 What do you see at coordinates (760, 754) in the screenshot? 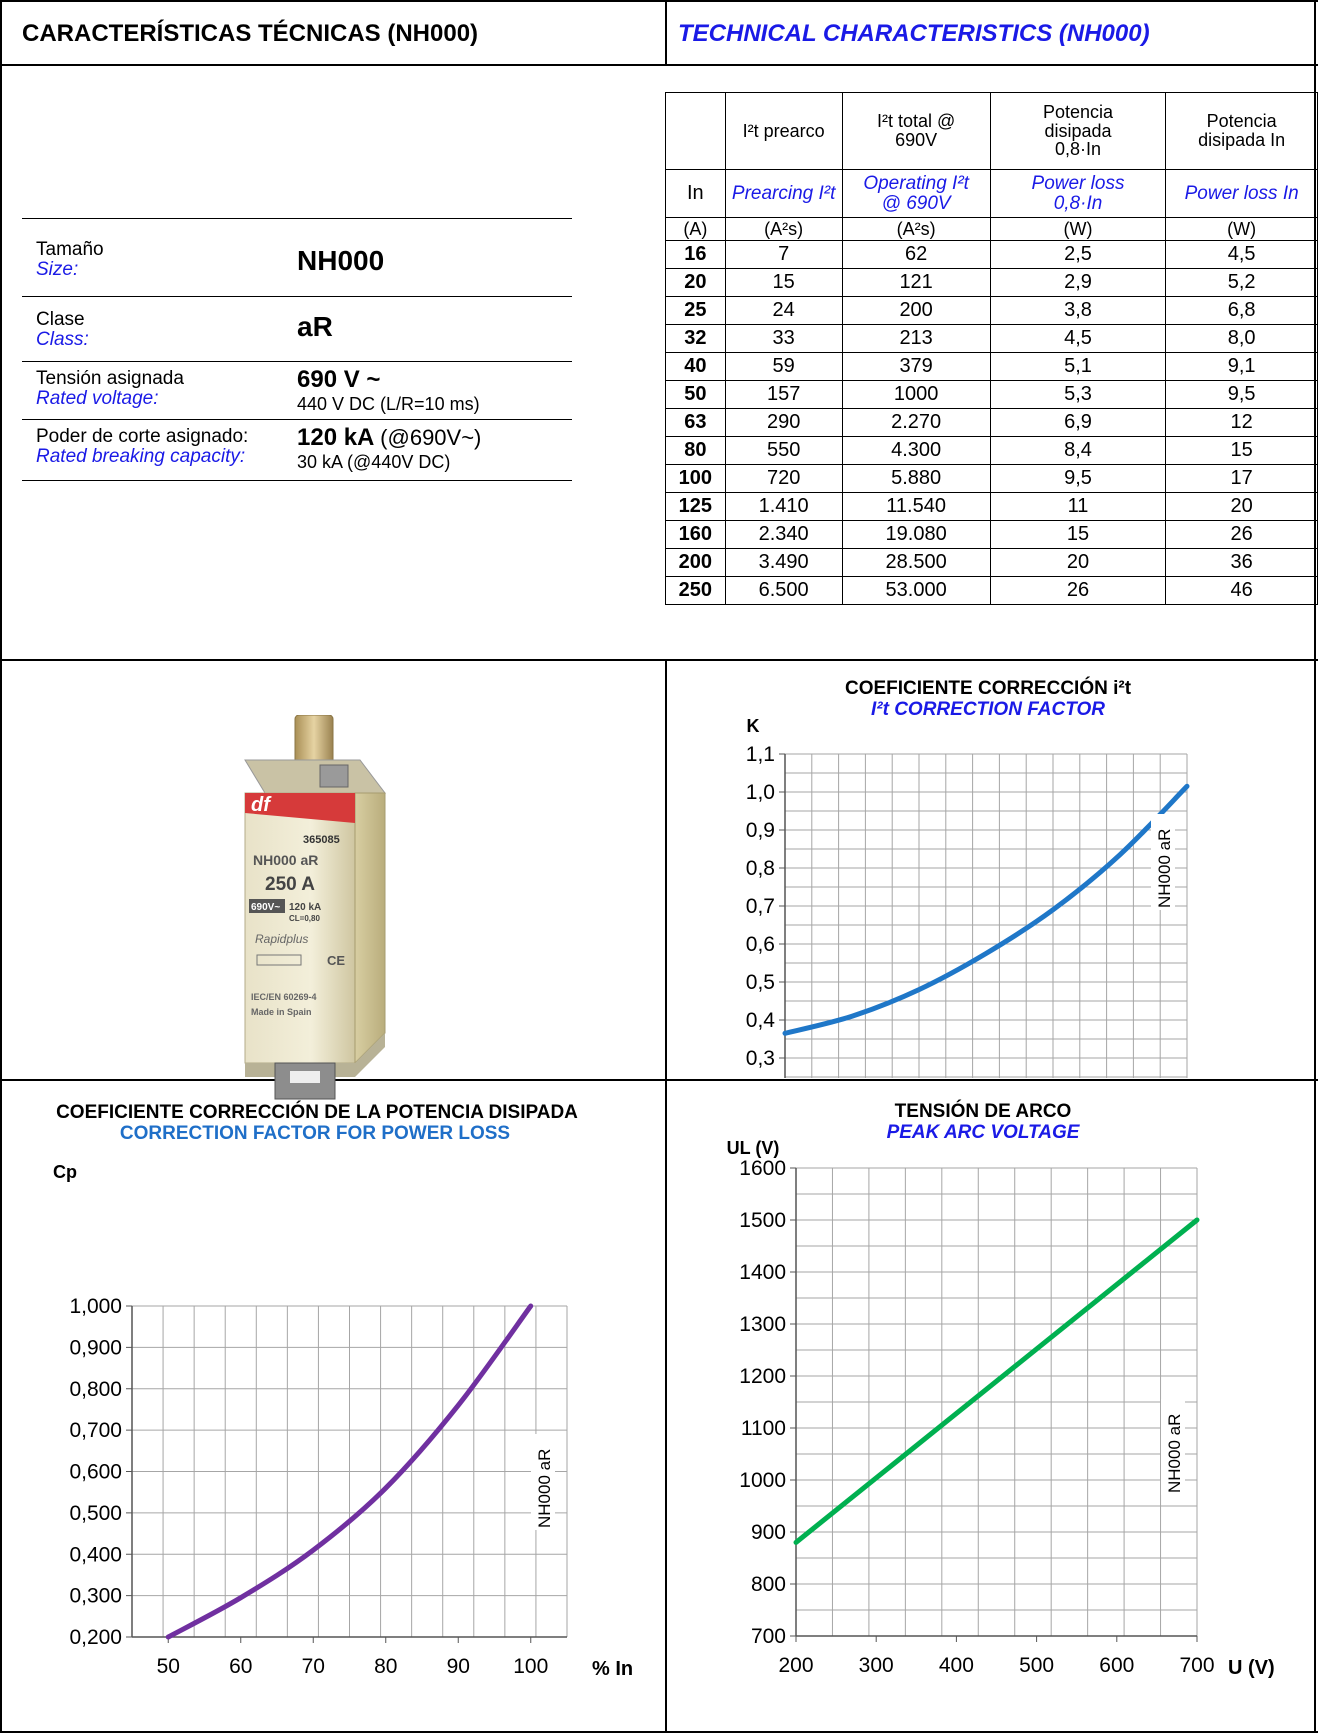
I see `y-tick-label: 1,1` at bounding box center [760, 754].